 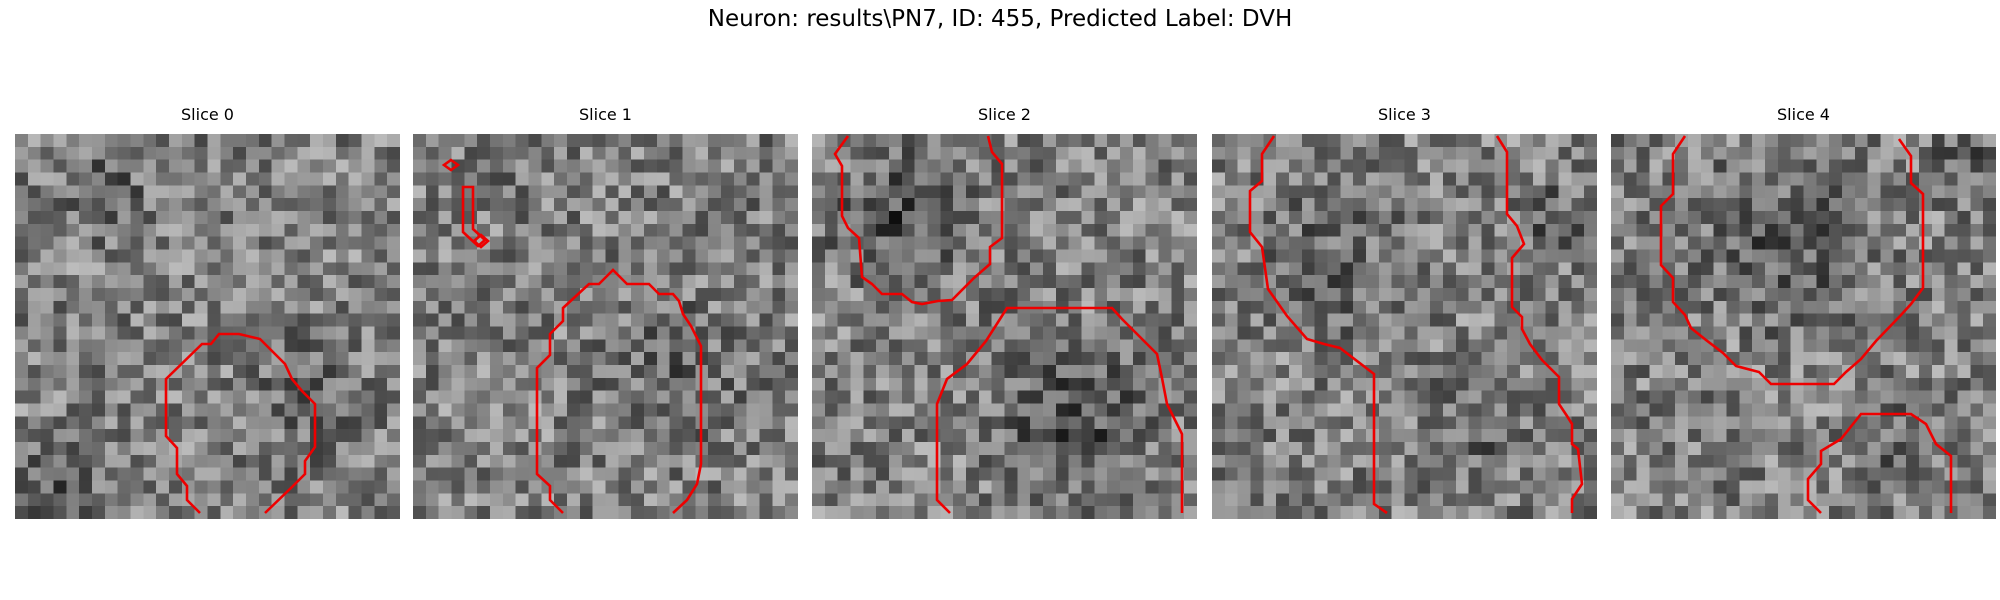 I want to click on slice-title-4: Slice 4, so click(x=1803, y=114).